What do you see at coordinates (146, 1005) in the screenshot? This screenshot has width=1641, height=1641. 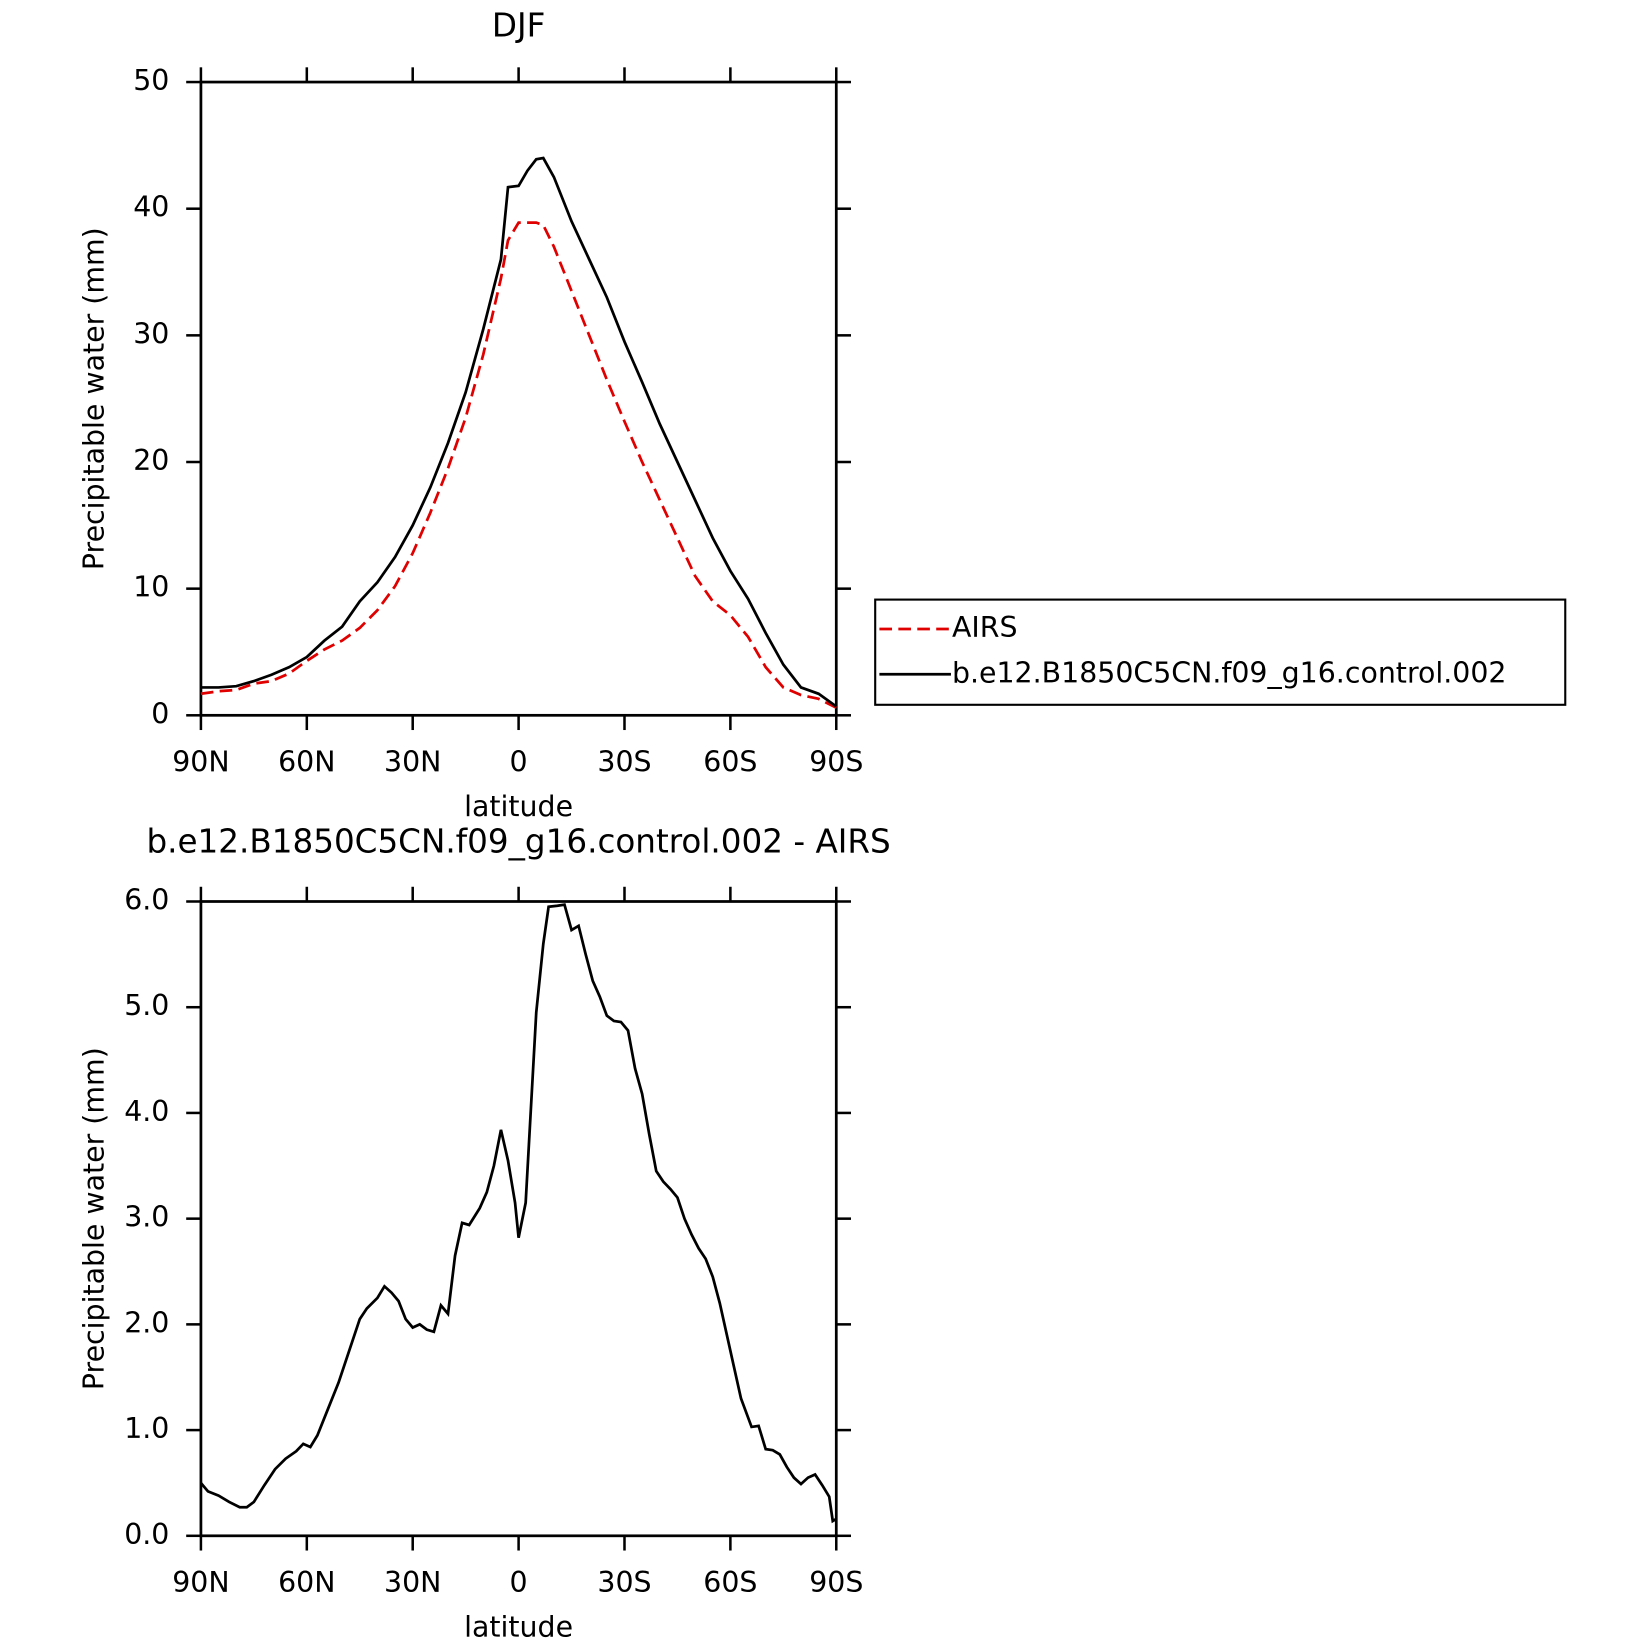 I see `y-tick-label: 5.0` at bounding box center [146, 1005].